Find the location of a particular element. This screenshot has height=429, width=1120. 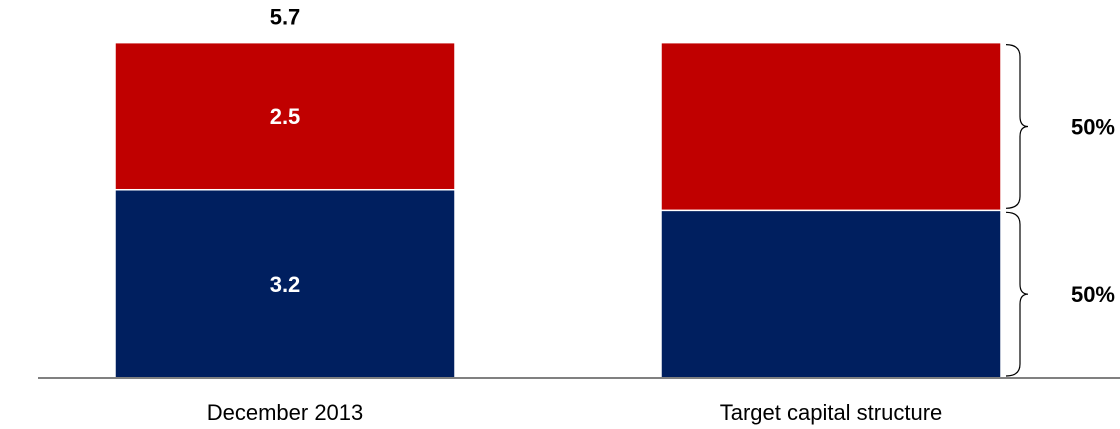

brackets-group: 50% 50% is located at coordinates (1060, 210).